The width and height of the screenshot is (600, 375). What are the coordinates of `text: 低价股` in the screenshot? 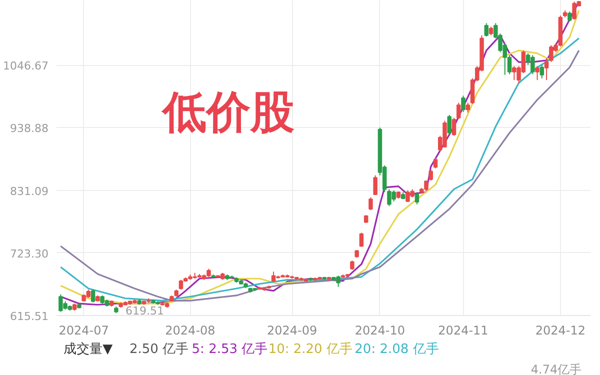 It's located at (227, 112).